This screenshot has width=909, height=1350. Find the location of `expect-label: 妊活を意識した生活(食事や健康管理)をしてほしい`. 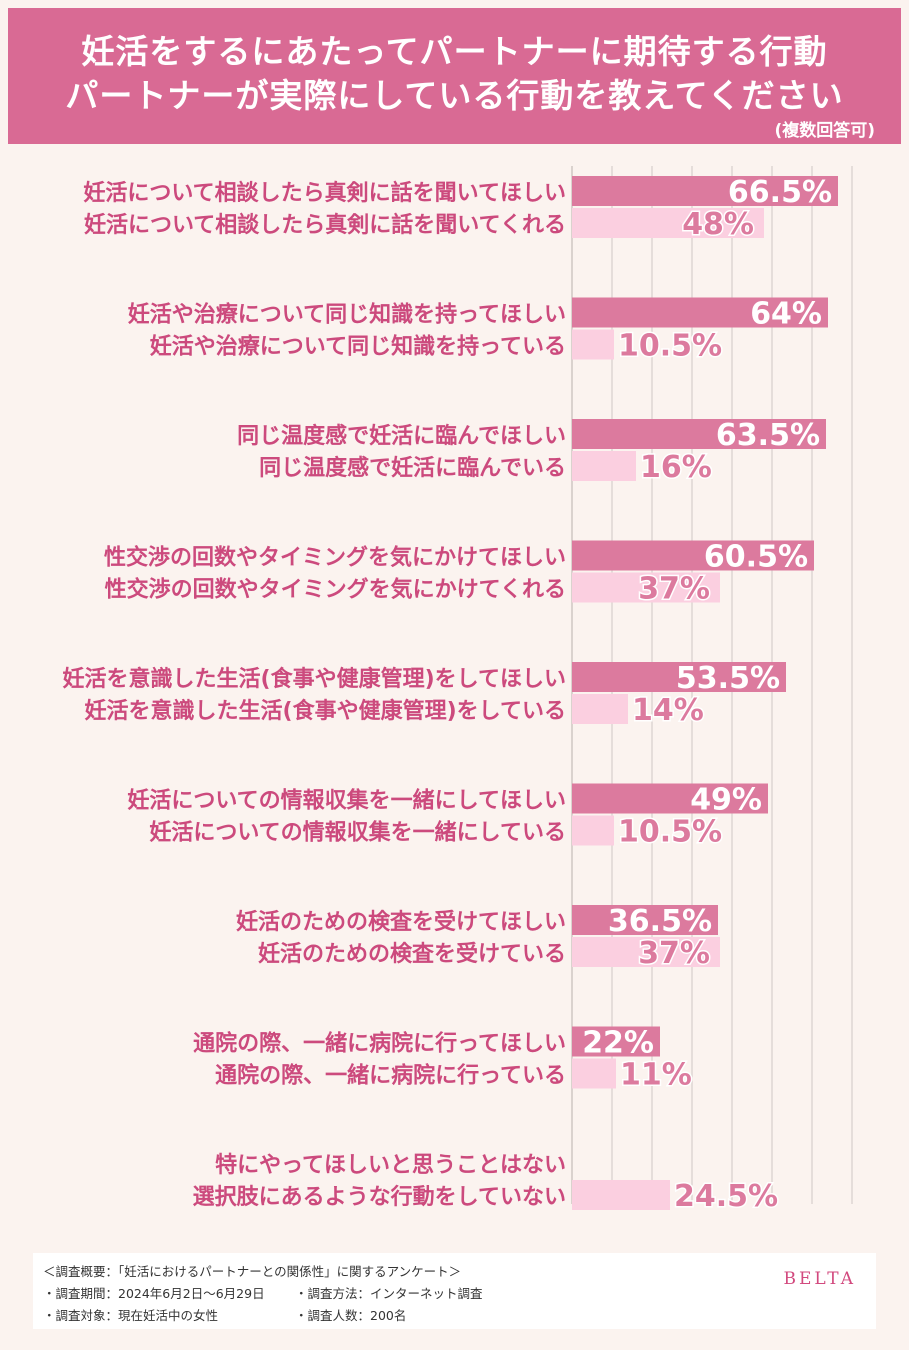

expect-label: 妊活を意識した生活(食事や健康管理)をしてほしい is located at coordinates (314, 679).